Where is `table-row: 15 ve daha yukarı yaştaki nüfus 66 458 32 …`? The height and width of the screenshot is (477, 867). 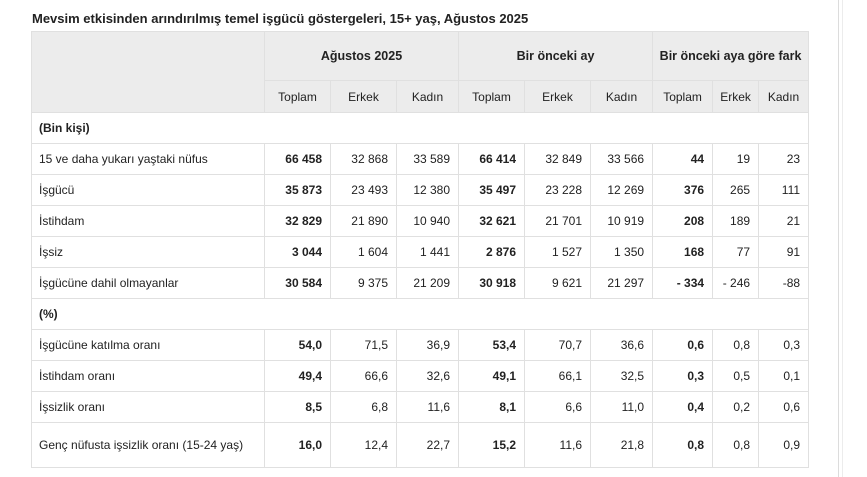 table-row: 15 ve daha yukarı yaştaki nüfus 66 458 32 … is located at coordinates (420, 159).